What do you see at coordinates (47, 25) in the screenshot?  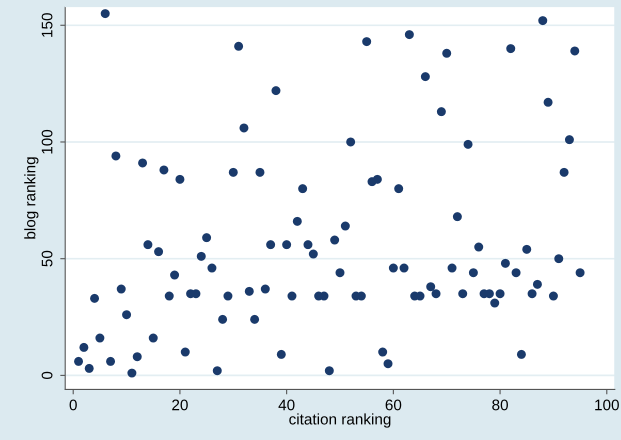 I see `y-tick-label: 150` at bounding box center [47, 25].